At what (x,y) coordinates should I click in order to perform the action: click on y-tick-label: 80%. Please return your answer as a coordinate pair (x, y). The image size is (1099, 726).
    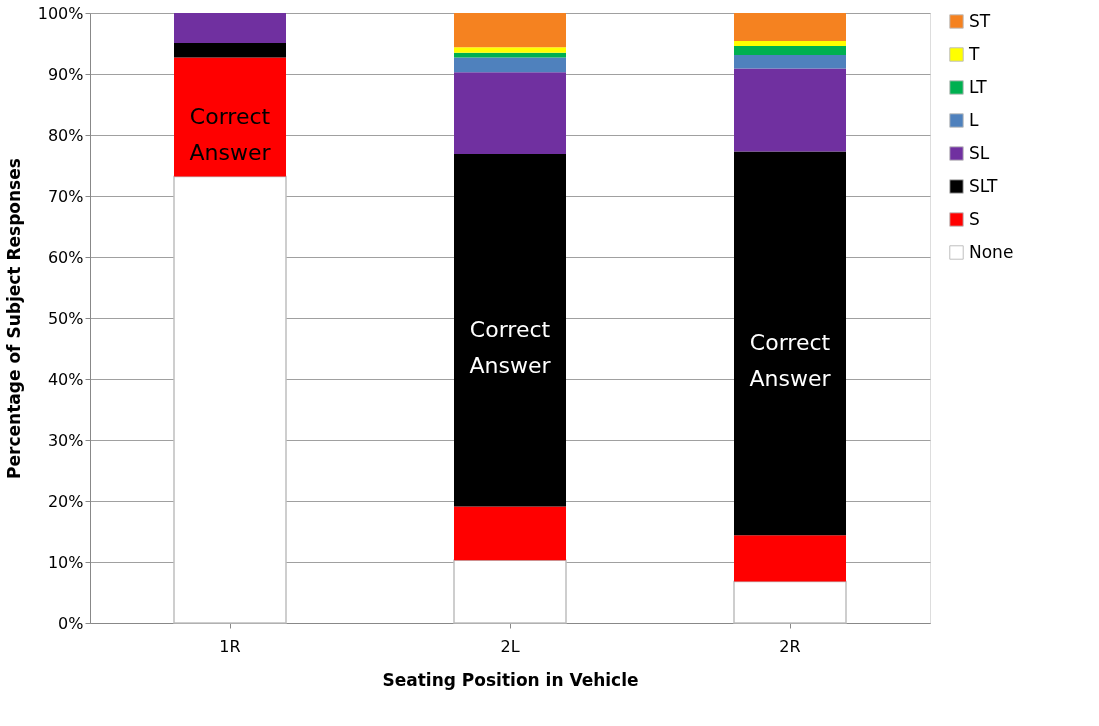
    Looking at the image, I should click on (65, 135).